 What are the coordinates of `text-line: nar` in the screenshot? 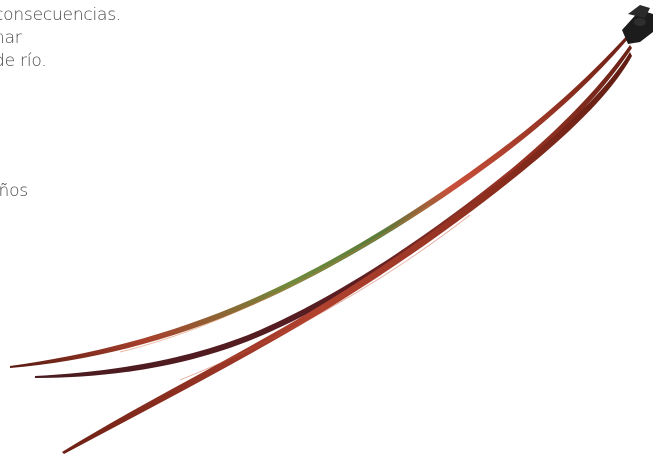 It's located at (11, 38).